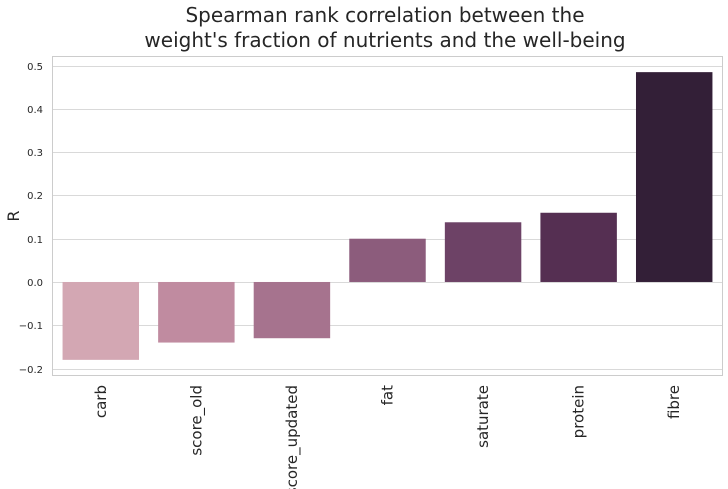 The height and width of the screenshot is (489, 728). I want to click on y-tick-label: 0.2, so click(35, 196).